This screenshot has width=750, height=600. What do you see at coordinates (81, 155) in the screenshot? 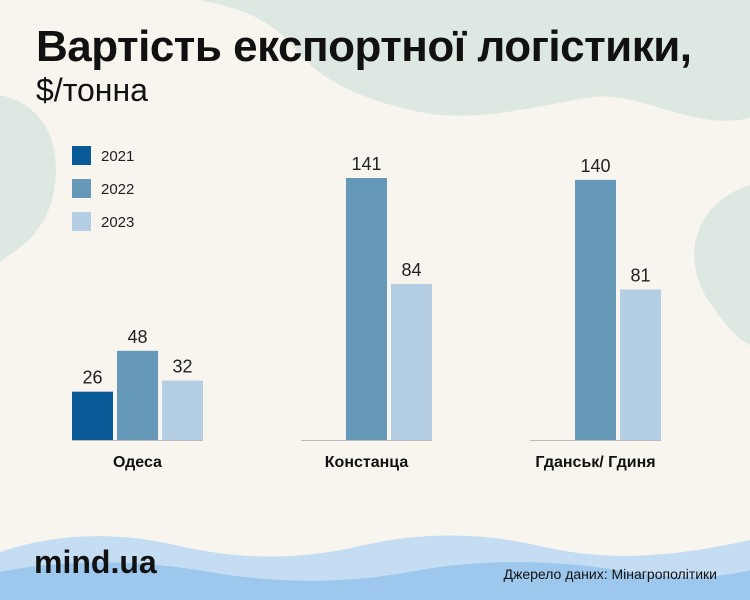
I see `legend-swatch-2021` at bounding box center [81, 155].